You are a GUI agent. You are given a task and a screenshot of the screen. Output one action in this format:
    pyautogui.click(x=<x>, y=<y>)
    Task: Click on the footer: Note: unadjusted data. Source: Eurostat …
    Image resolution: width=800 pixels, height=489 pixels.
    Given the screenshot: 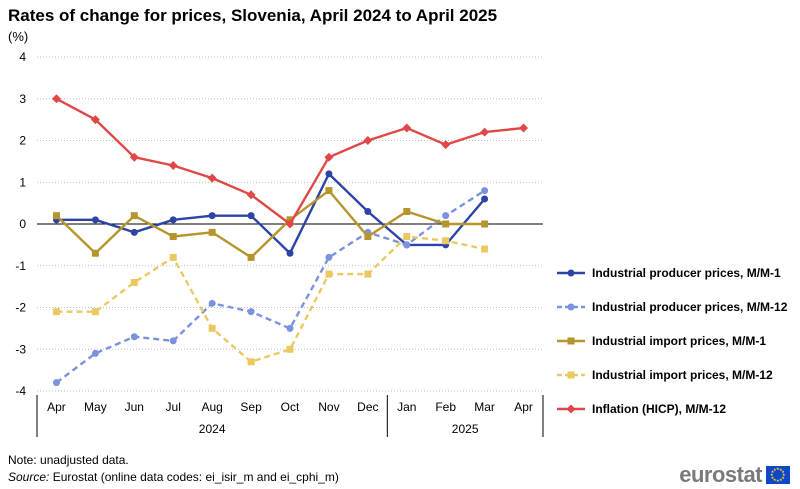 What is the action you would take?
    pyautogui.click(x=173, y=469)
    